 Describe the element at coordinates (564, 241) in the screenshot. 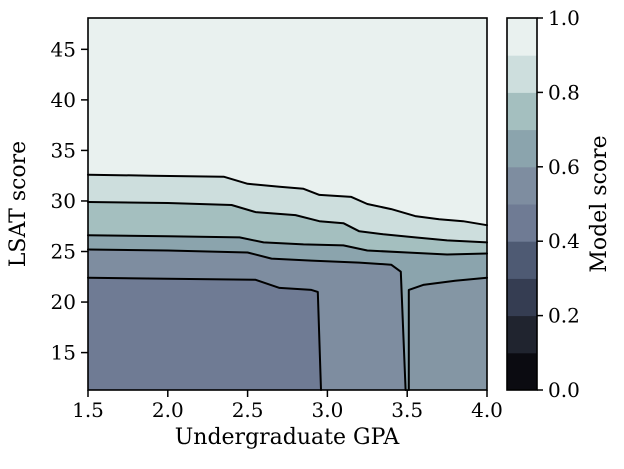

I see `colorbar-tick-label: 0.4` at that location.